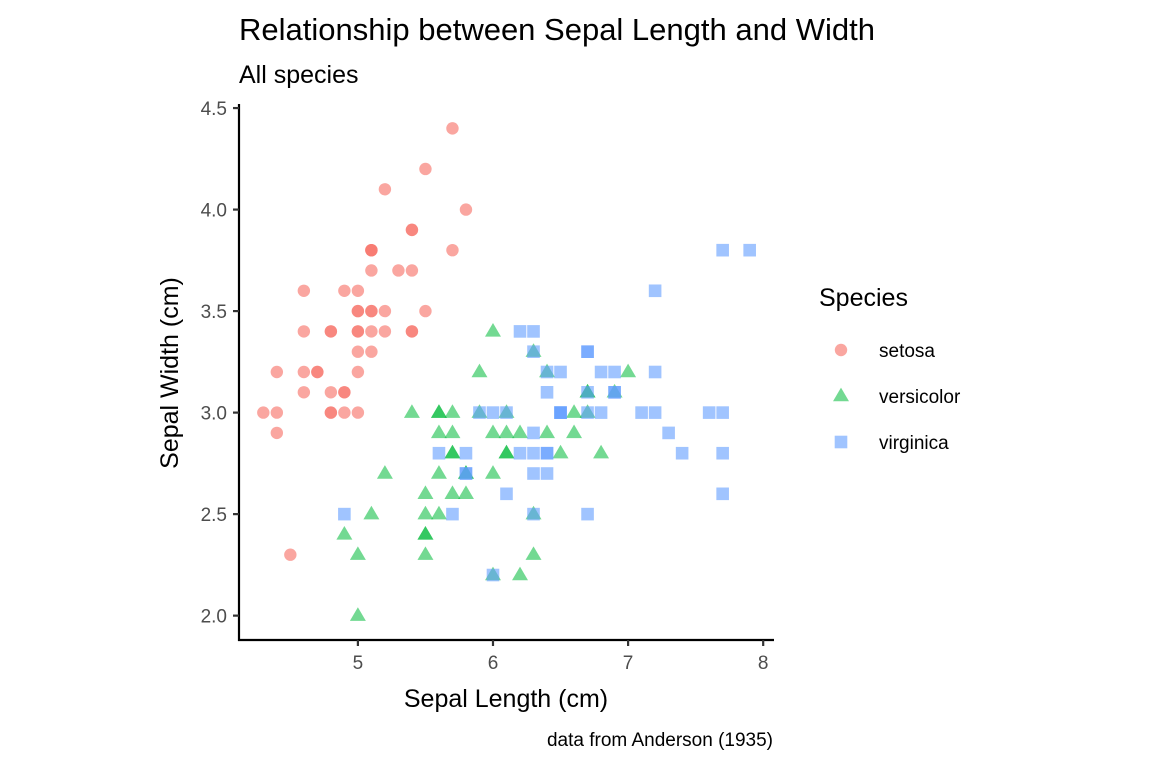  What do you see at coordinates (884, 351) in the screenshot?
I see `legend-item-setosa: setosa` at bounding box center [884, 351].